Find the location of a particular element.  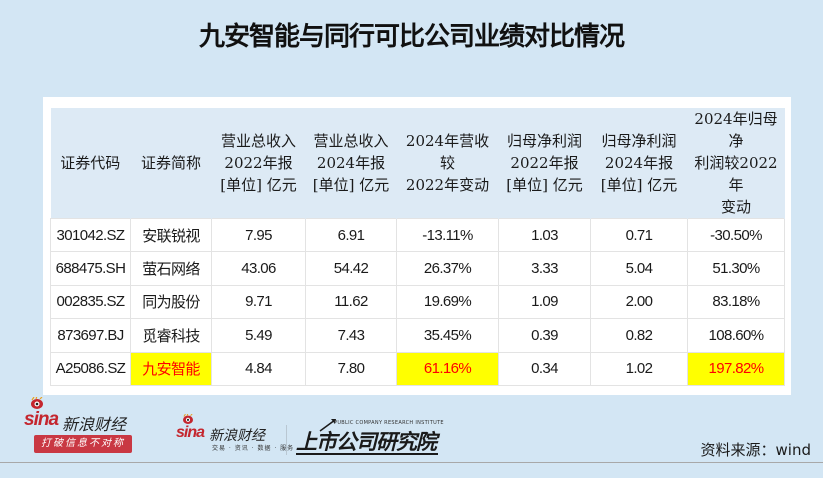

table-cell: 51.30% is located at coordinates (736, 268).